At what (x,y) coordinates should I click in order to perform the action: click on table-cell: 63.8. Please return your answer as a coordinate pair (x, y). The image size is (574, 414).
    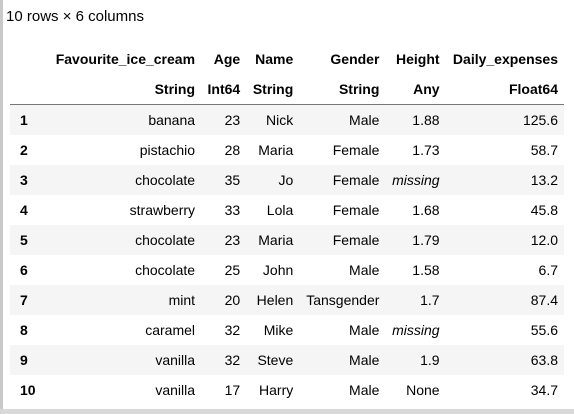
    Looking at the image, I should click on (544, 359).